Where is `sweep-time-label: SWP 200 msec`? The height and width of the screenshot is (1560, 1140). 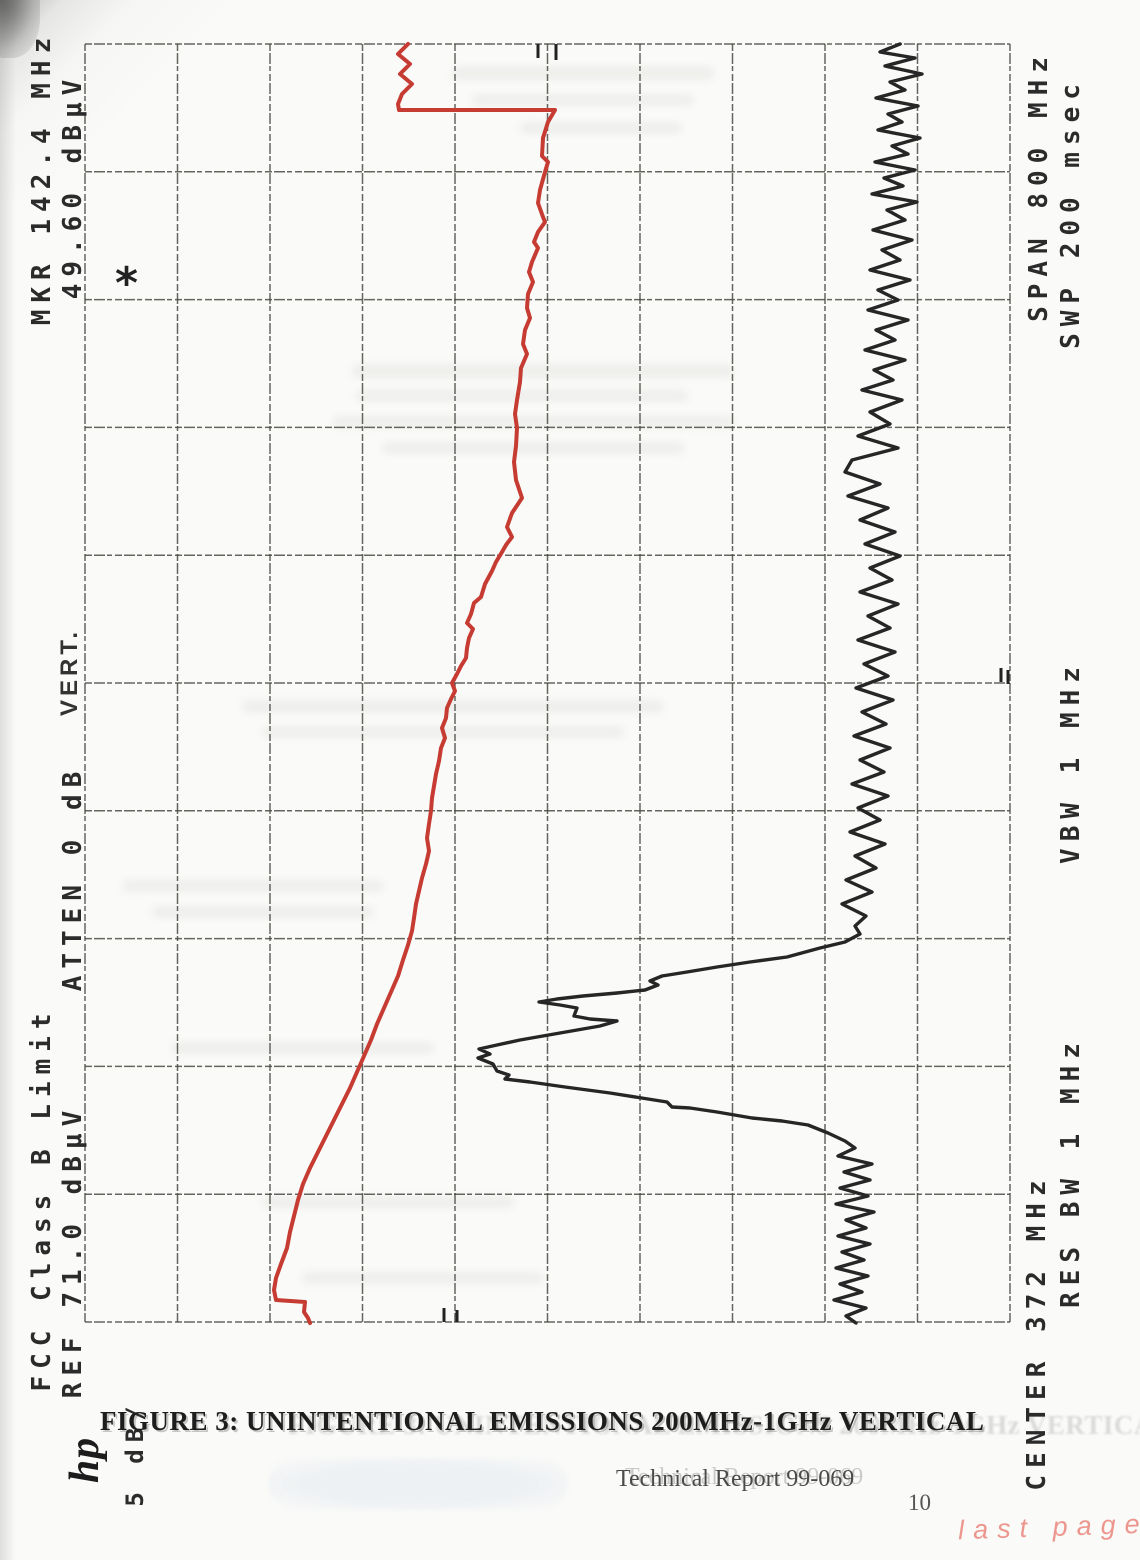 sweep-time-label: SWP 200 msec is located at coordinates (1071, 213).